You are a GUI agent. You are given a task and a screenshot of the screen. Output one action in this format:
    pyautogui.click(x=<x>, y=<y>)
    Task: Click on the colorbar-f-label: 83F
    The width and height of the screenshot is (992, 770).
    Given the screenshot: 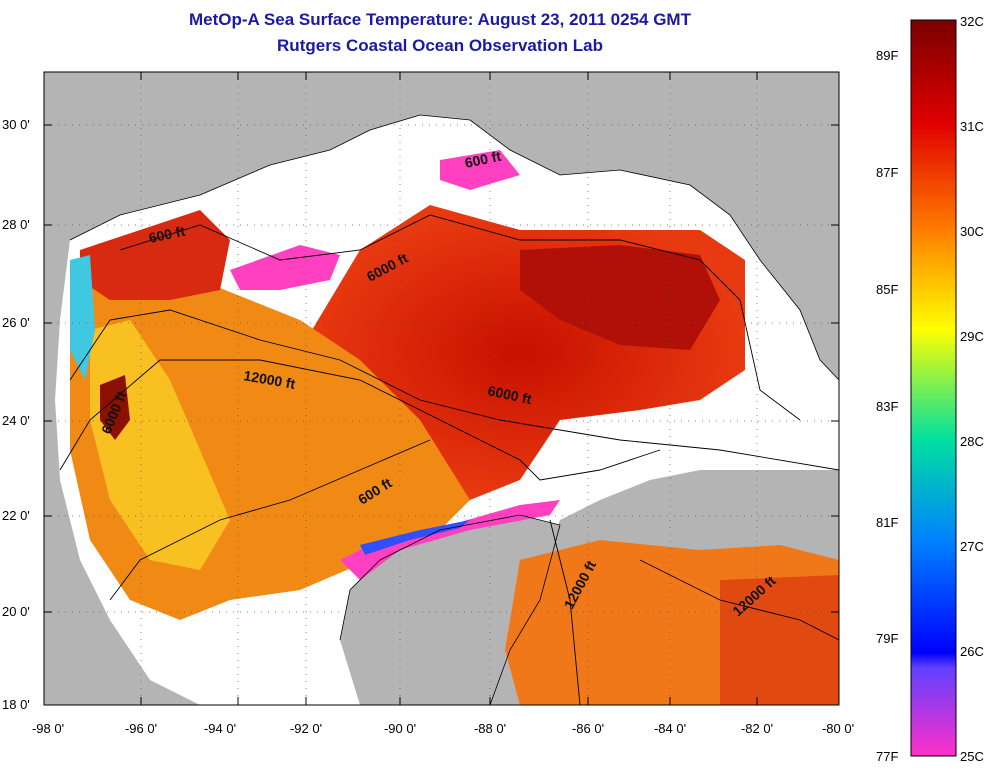 What is the action you would take?
    pyautogui.click(x=887, y=406)
    